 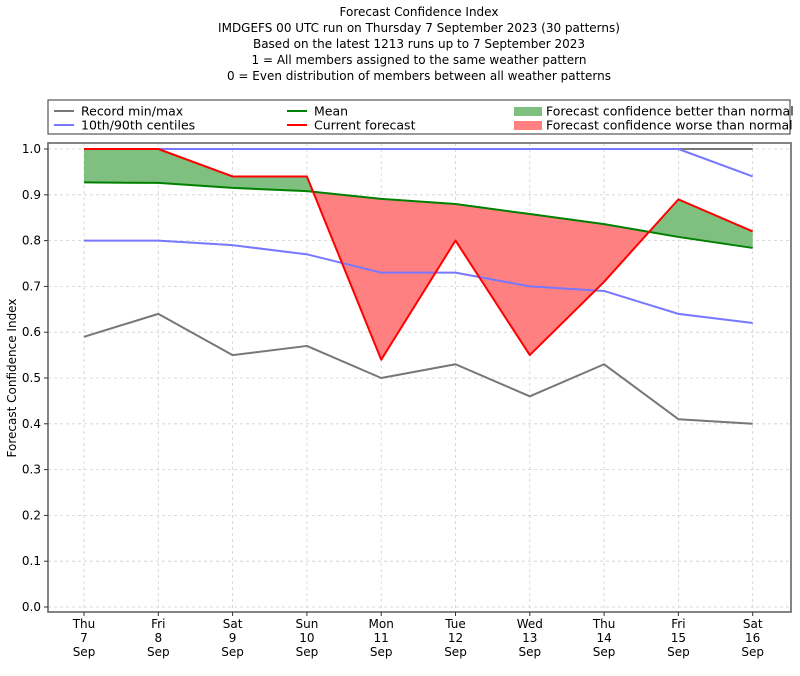 What do you see at coordinates (418, 215) in the screenshot?
I see `series-line-mean` at bounding box center [418, 215].